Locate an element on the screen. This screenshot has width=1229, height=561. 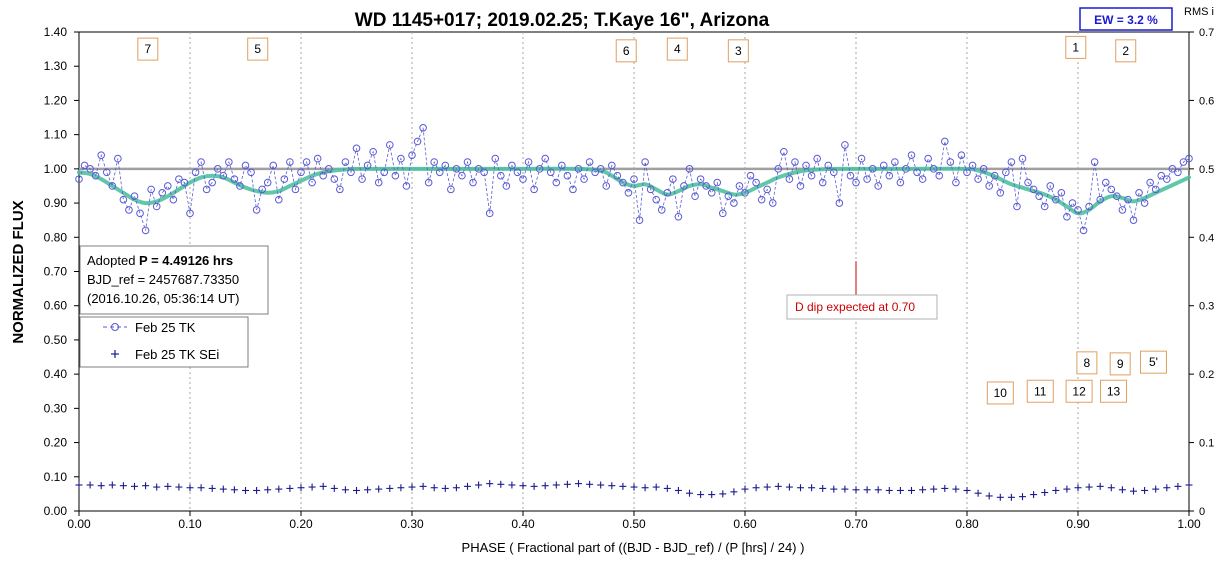
ew-badge: EW = 3.2 % is located at coordinates (1126, 19).